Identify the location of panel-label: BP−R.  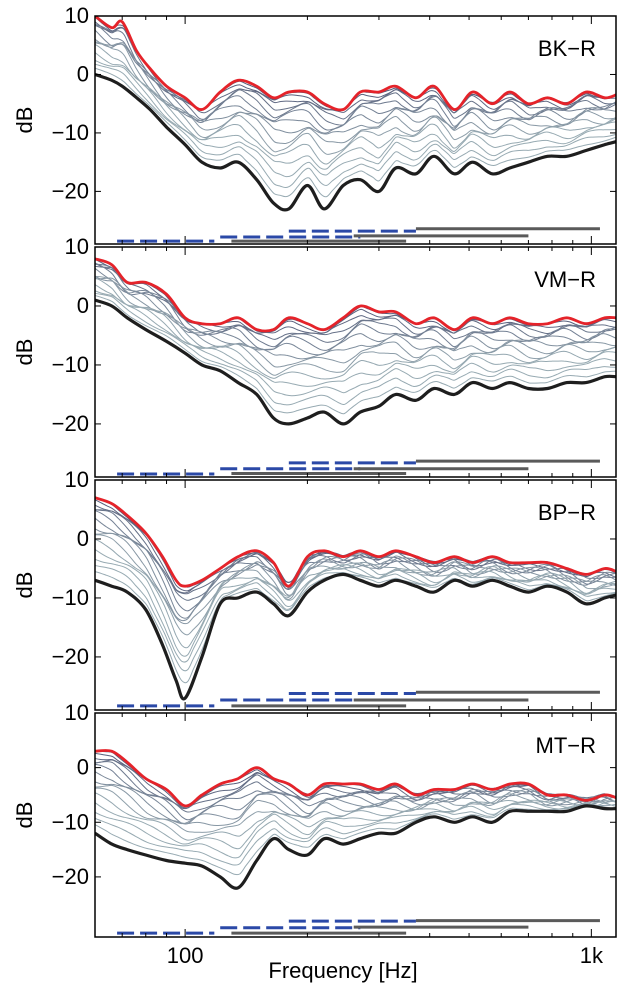
(567, 512).